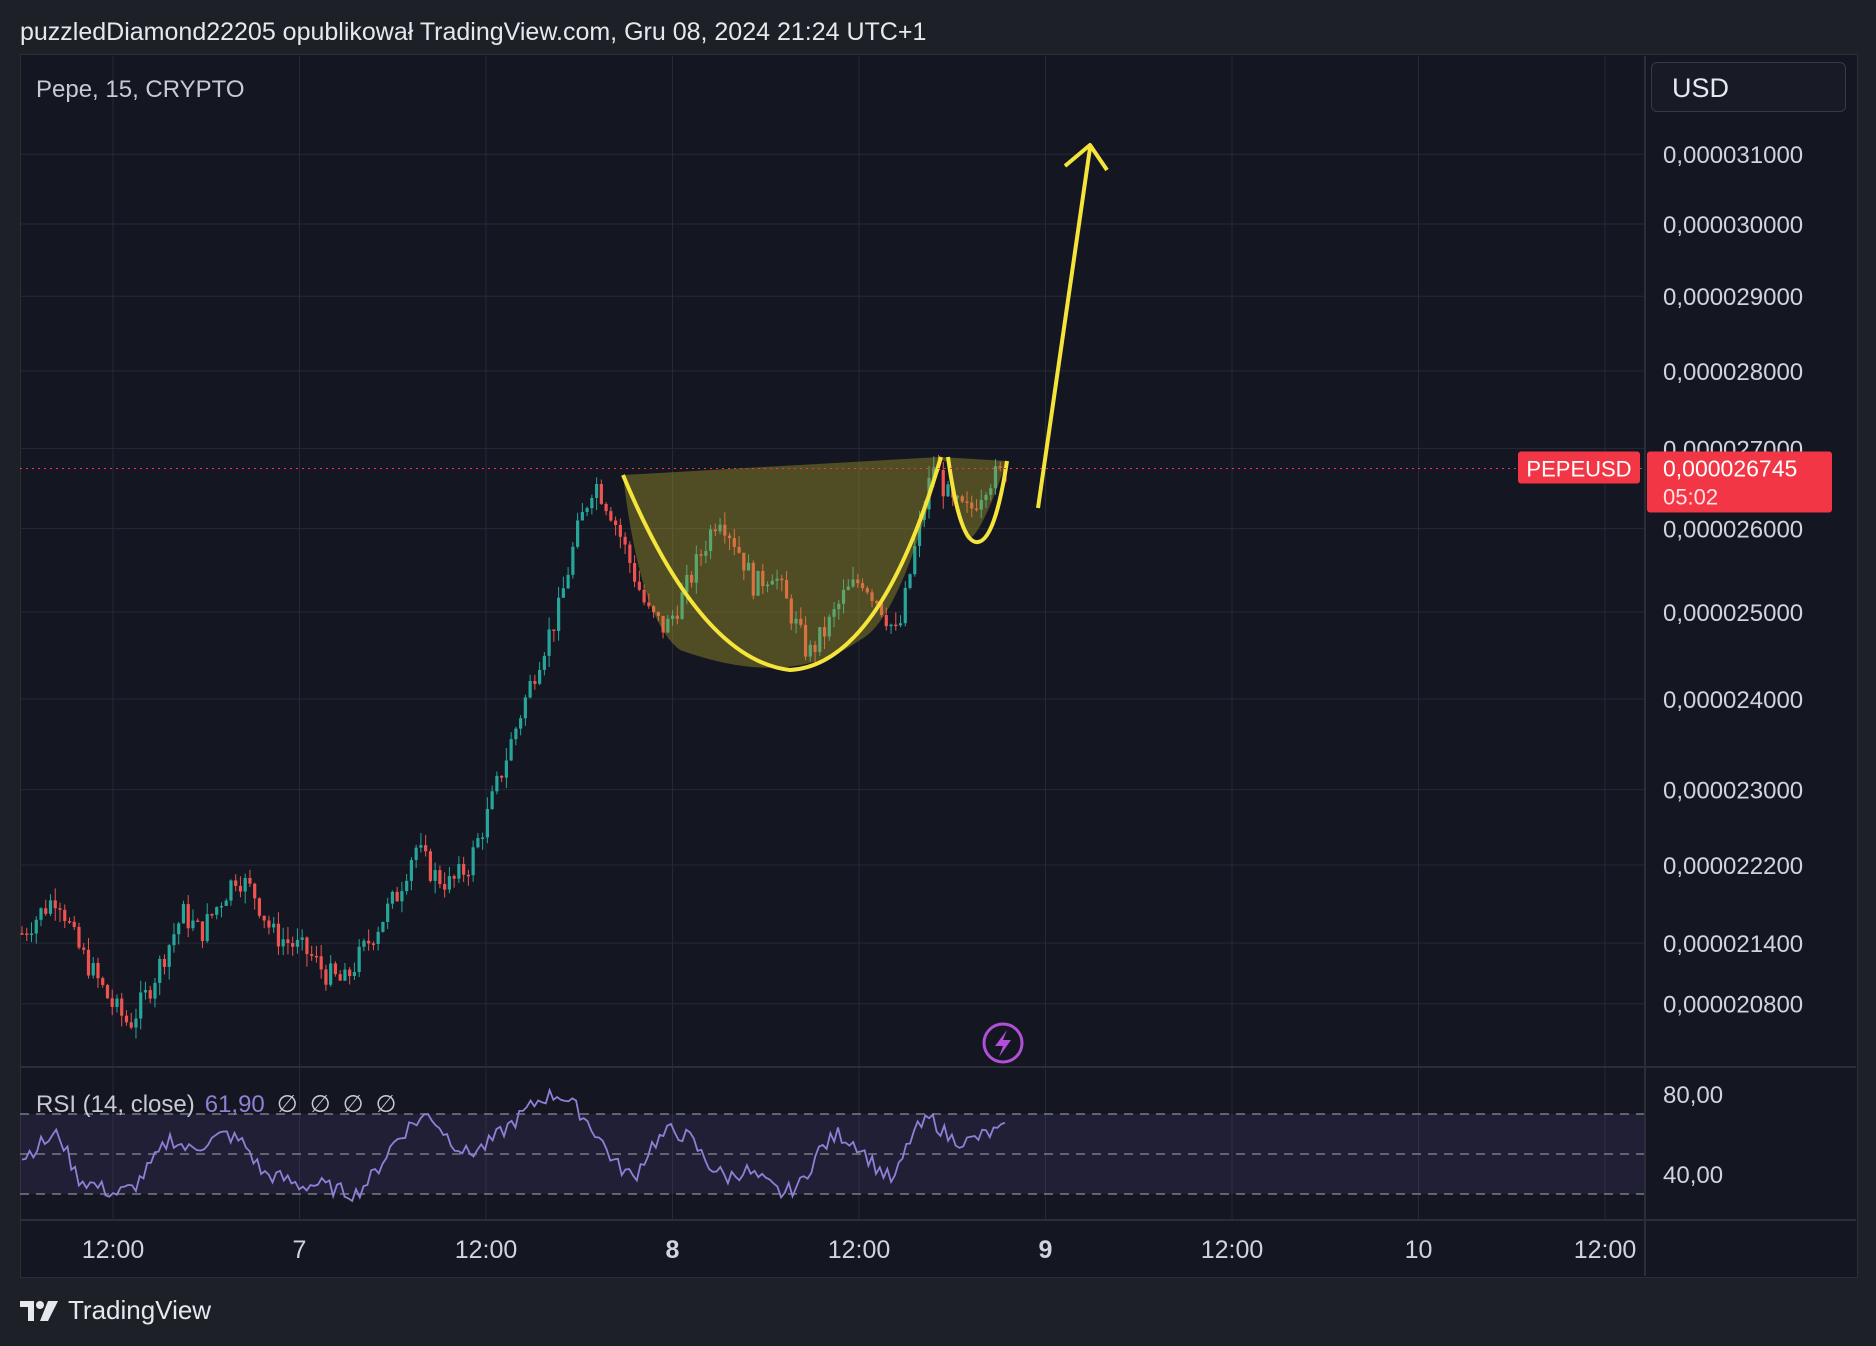 Image resolution: width=1876 pixels, height=1346 pixels. I want to click on handle-curve, so click(977, 500).